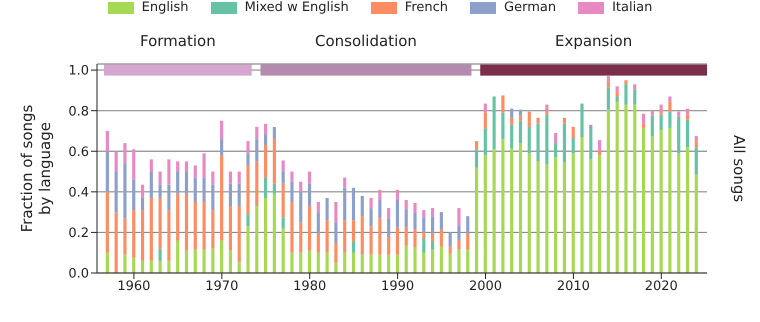 The width and height of the screenshot is (760, 322). I want to click on y-tick-label: 0.4, so click(78, 192).